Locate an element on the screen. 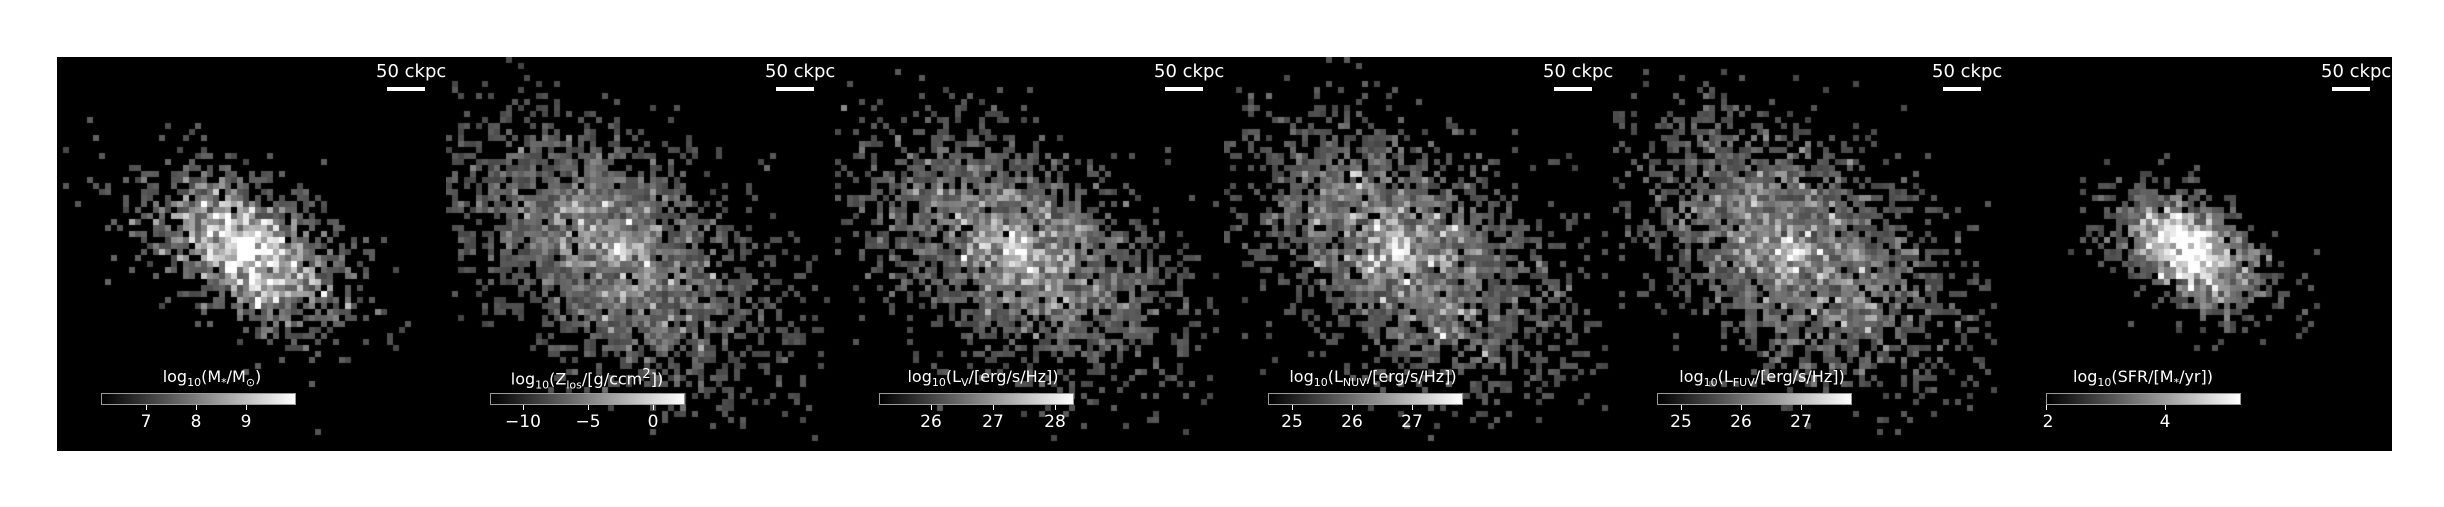  panel-lum-fuv: 50 ckpc log10(LFUV/[erg/s/Hz]) 25 26 27 is located at coordinates (1807, 254).